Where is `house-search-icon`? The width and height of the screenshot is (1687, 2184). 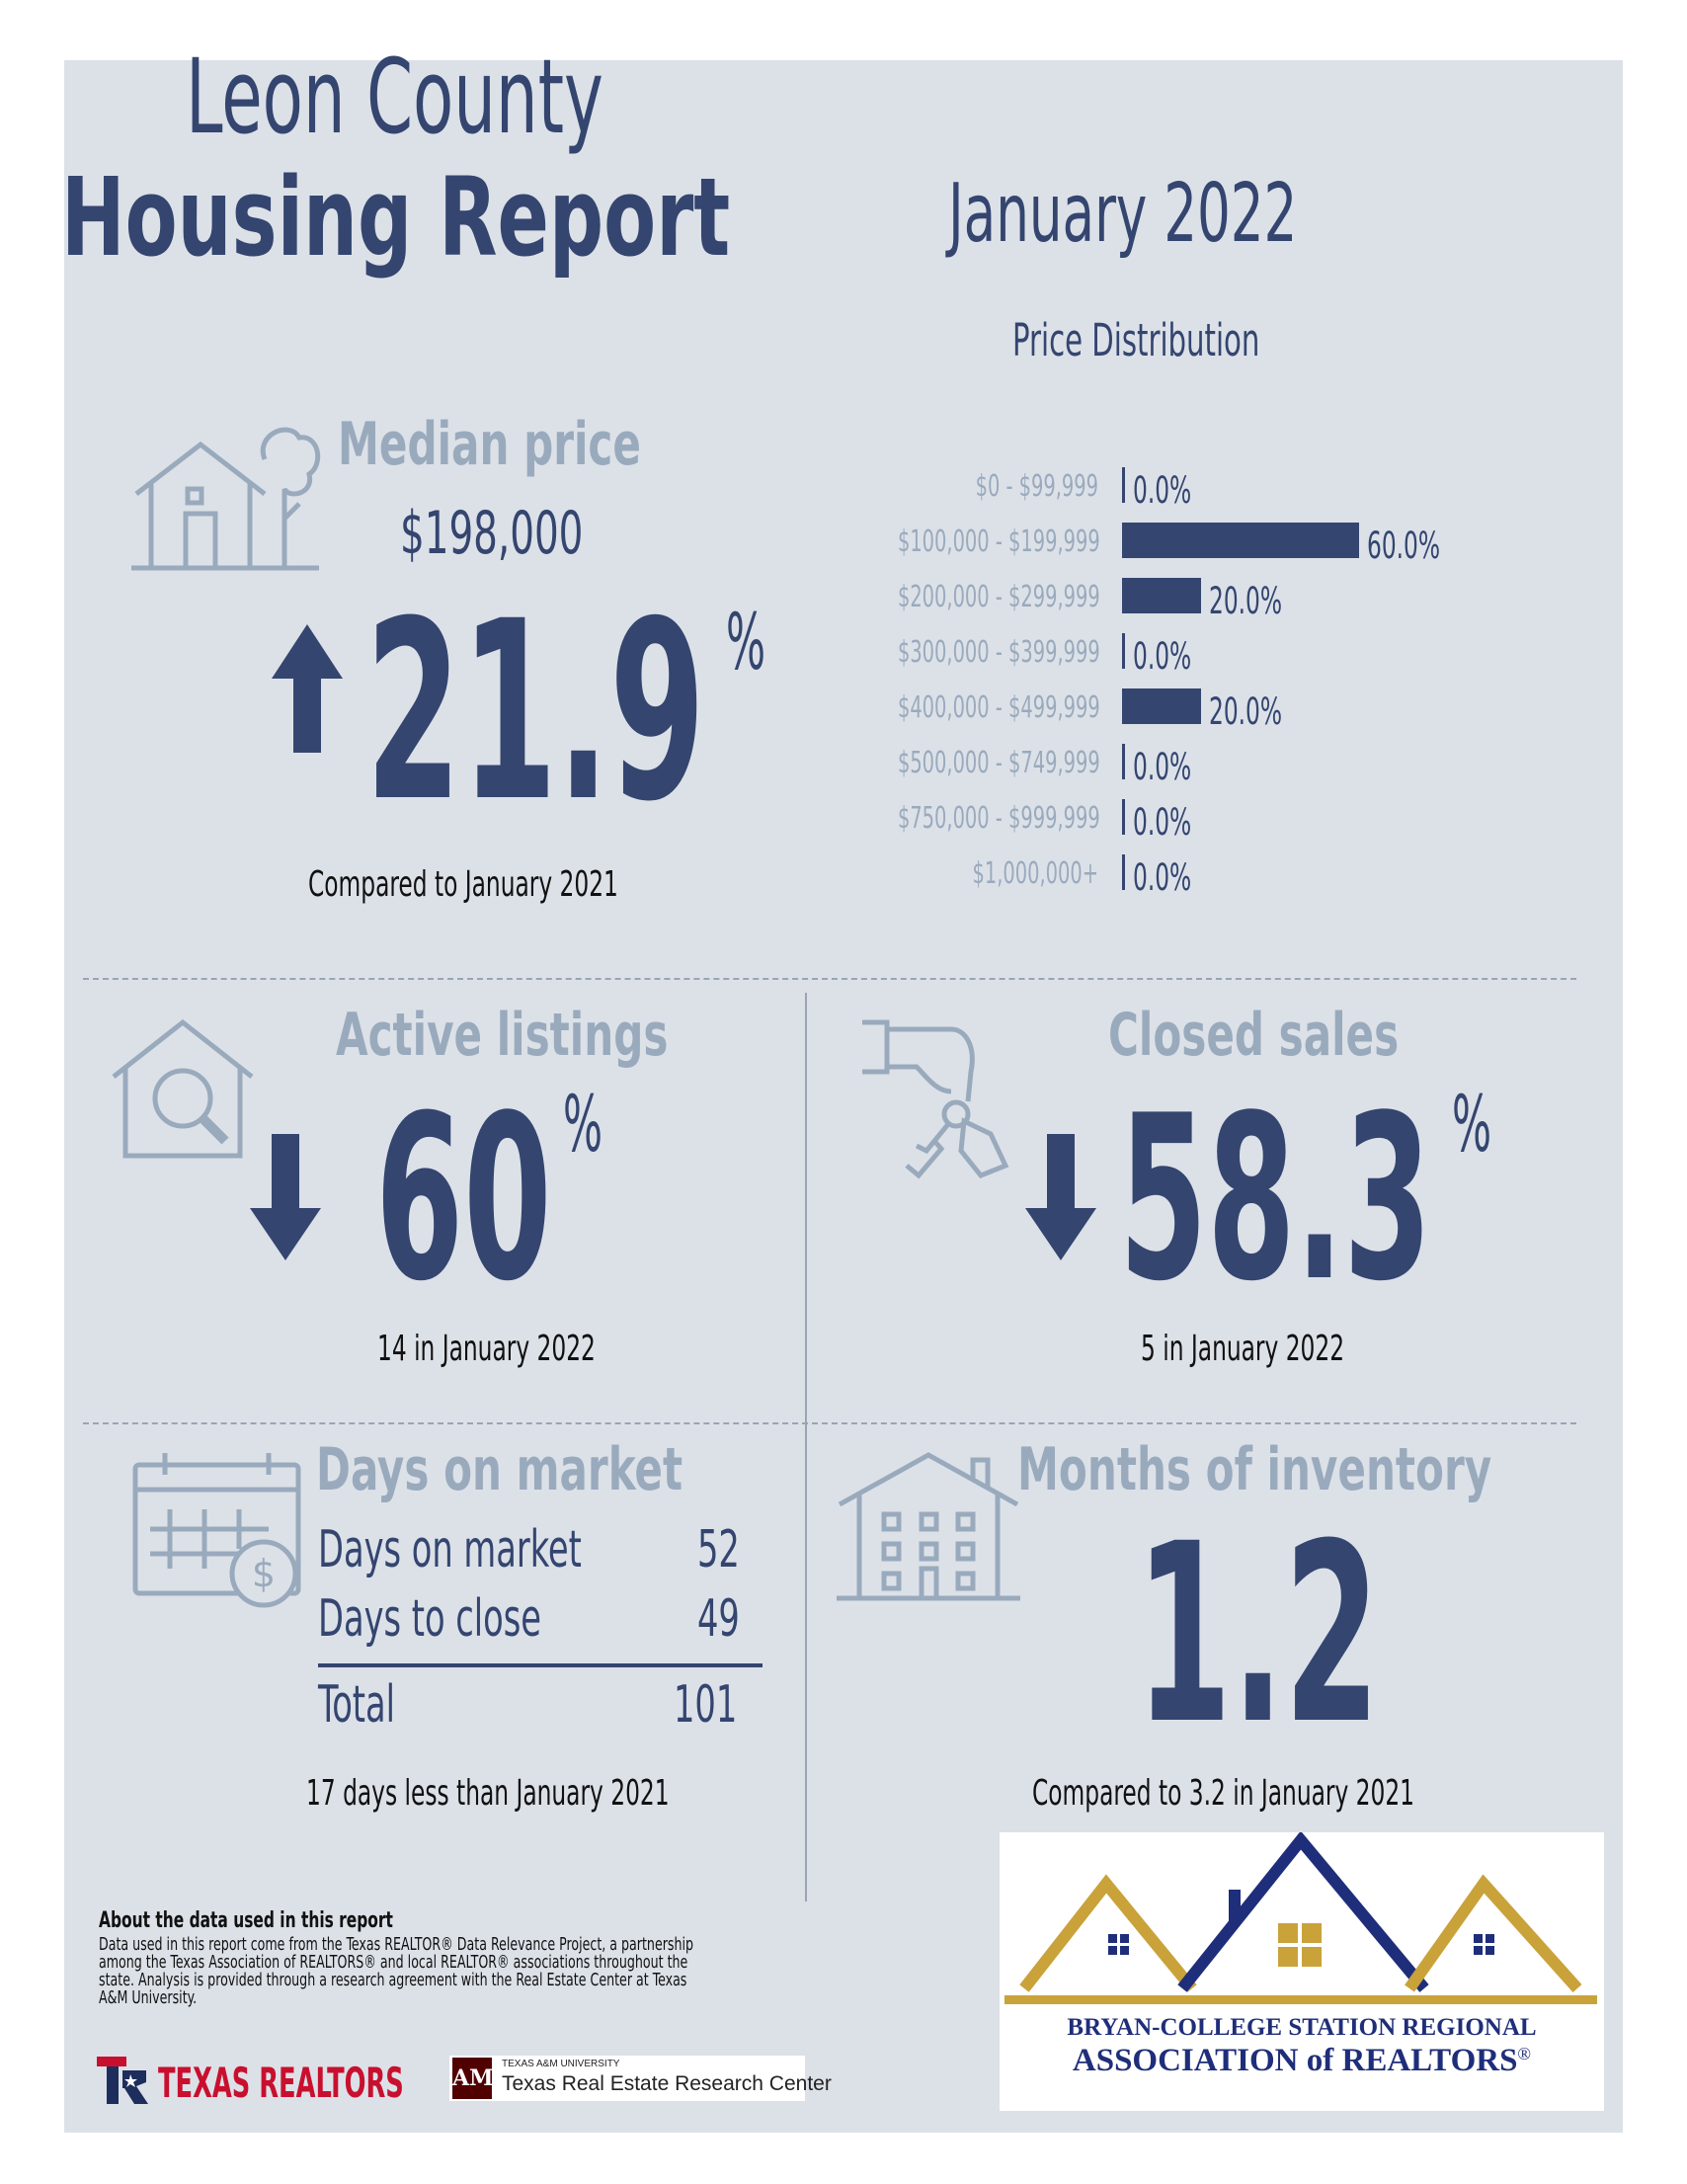 house-search-icon is located at coordinates (183, 1088).